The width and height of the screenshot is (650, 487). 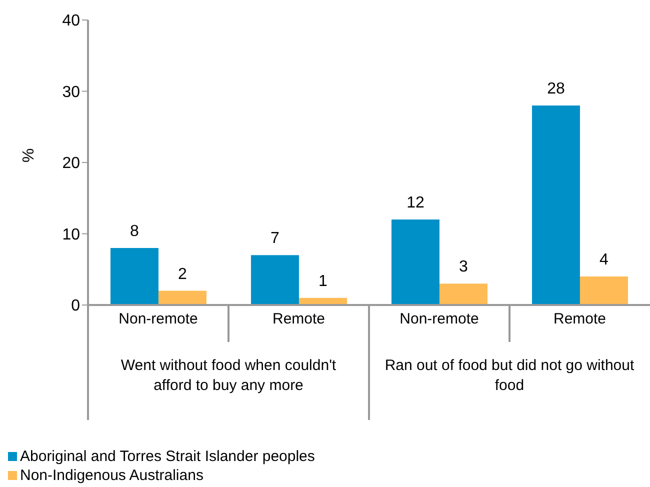 What do you see at coordinates (463, 267) in the screenshot?
I see `data-label: 3` at bounding box center [463, 267].